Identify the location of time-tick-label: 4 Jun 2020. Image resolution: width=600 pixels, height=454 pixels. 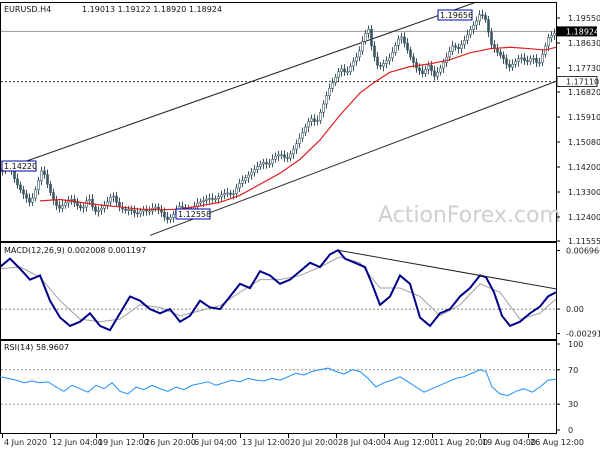
(25, 442).